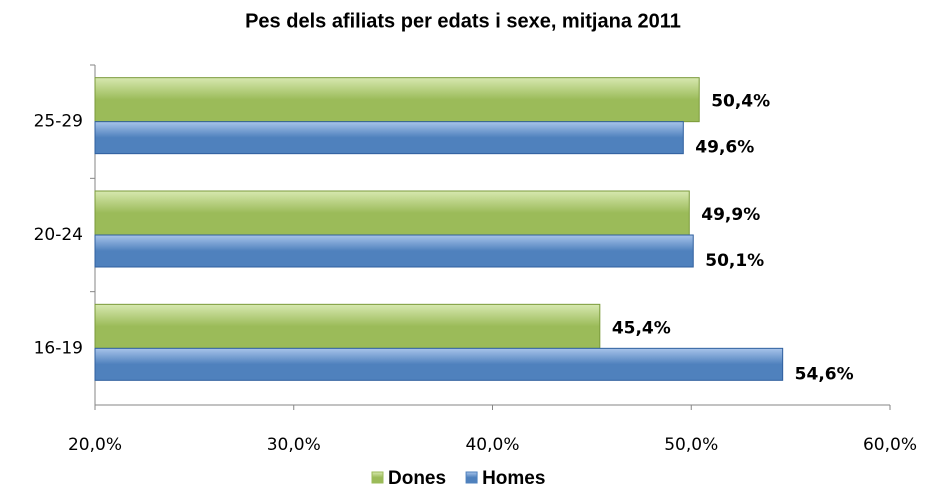  I want to click on x-tick-label: 40,0%, so click(492, 445).